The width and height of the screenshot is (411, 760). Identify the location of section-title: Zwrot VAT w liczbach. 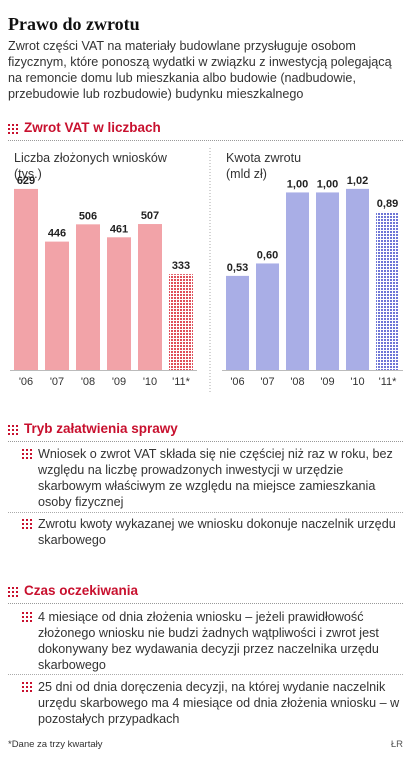
(92, 127).